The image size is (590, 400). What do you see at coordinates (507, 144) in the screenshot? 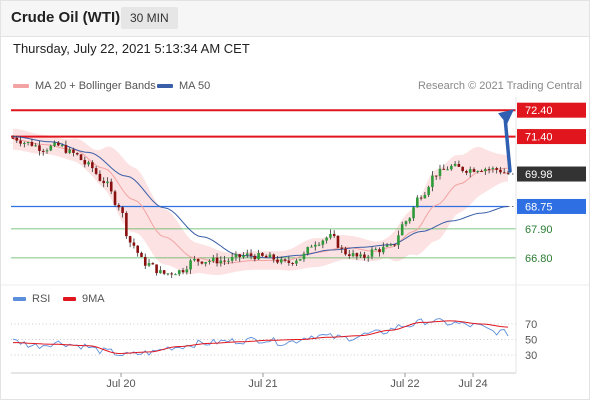
I see `projection-arrow-shaft` at bounding box center [507, 144].